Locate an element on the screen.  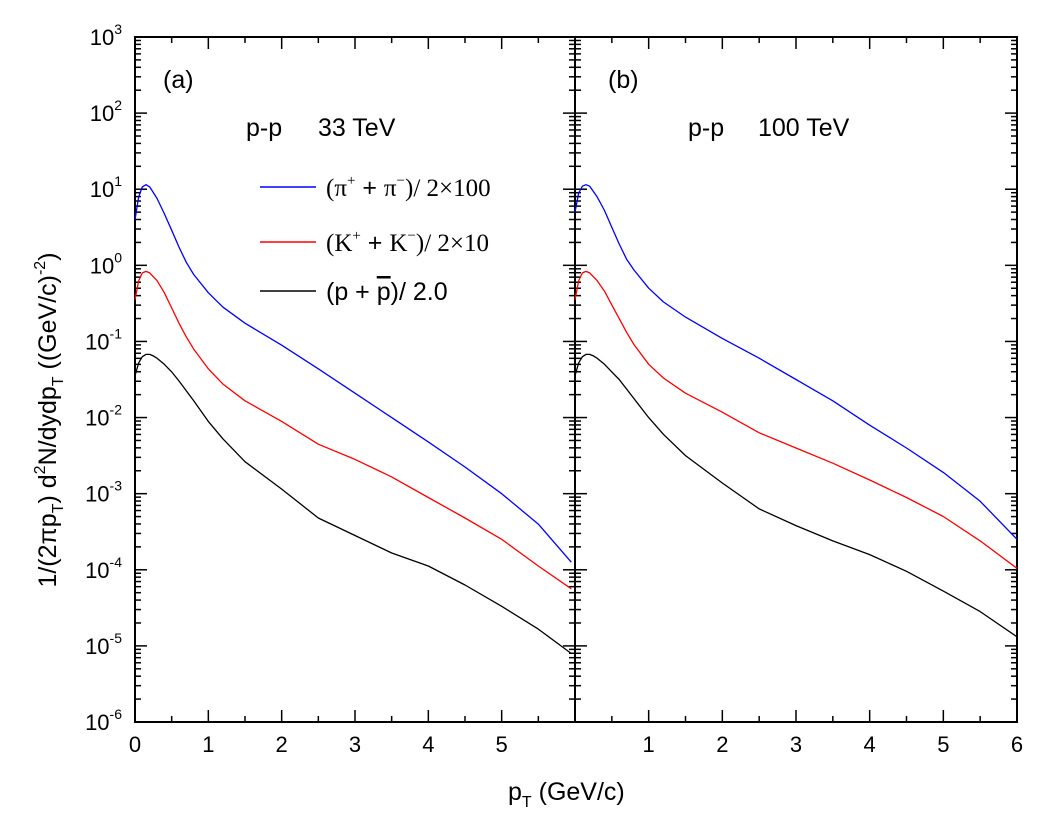
panel-title-b-energy: 100 TeV is located at coordinates (804, 128).